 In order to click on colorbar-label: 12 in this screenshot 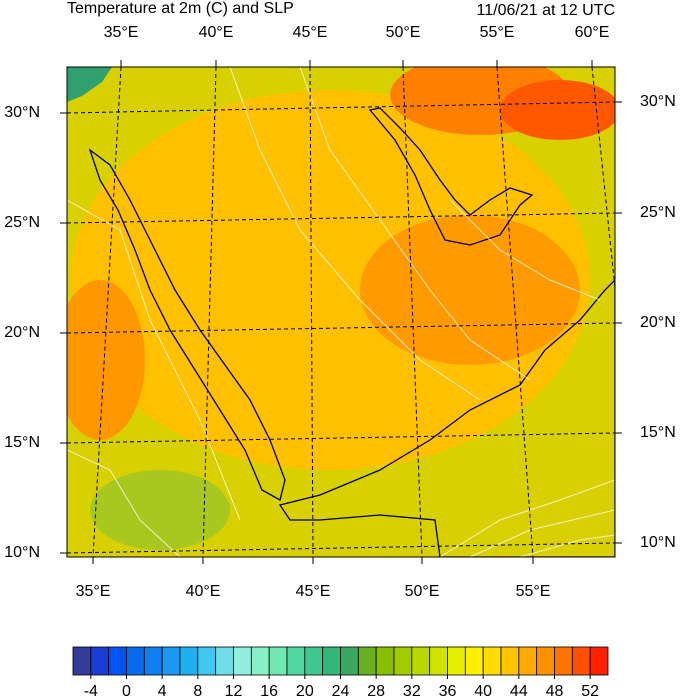, I will do `click(234, 691)`.